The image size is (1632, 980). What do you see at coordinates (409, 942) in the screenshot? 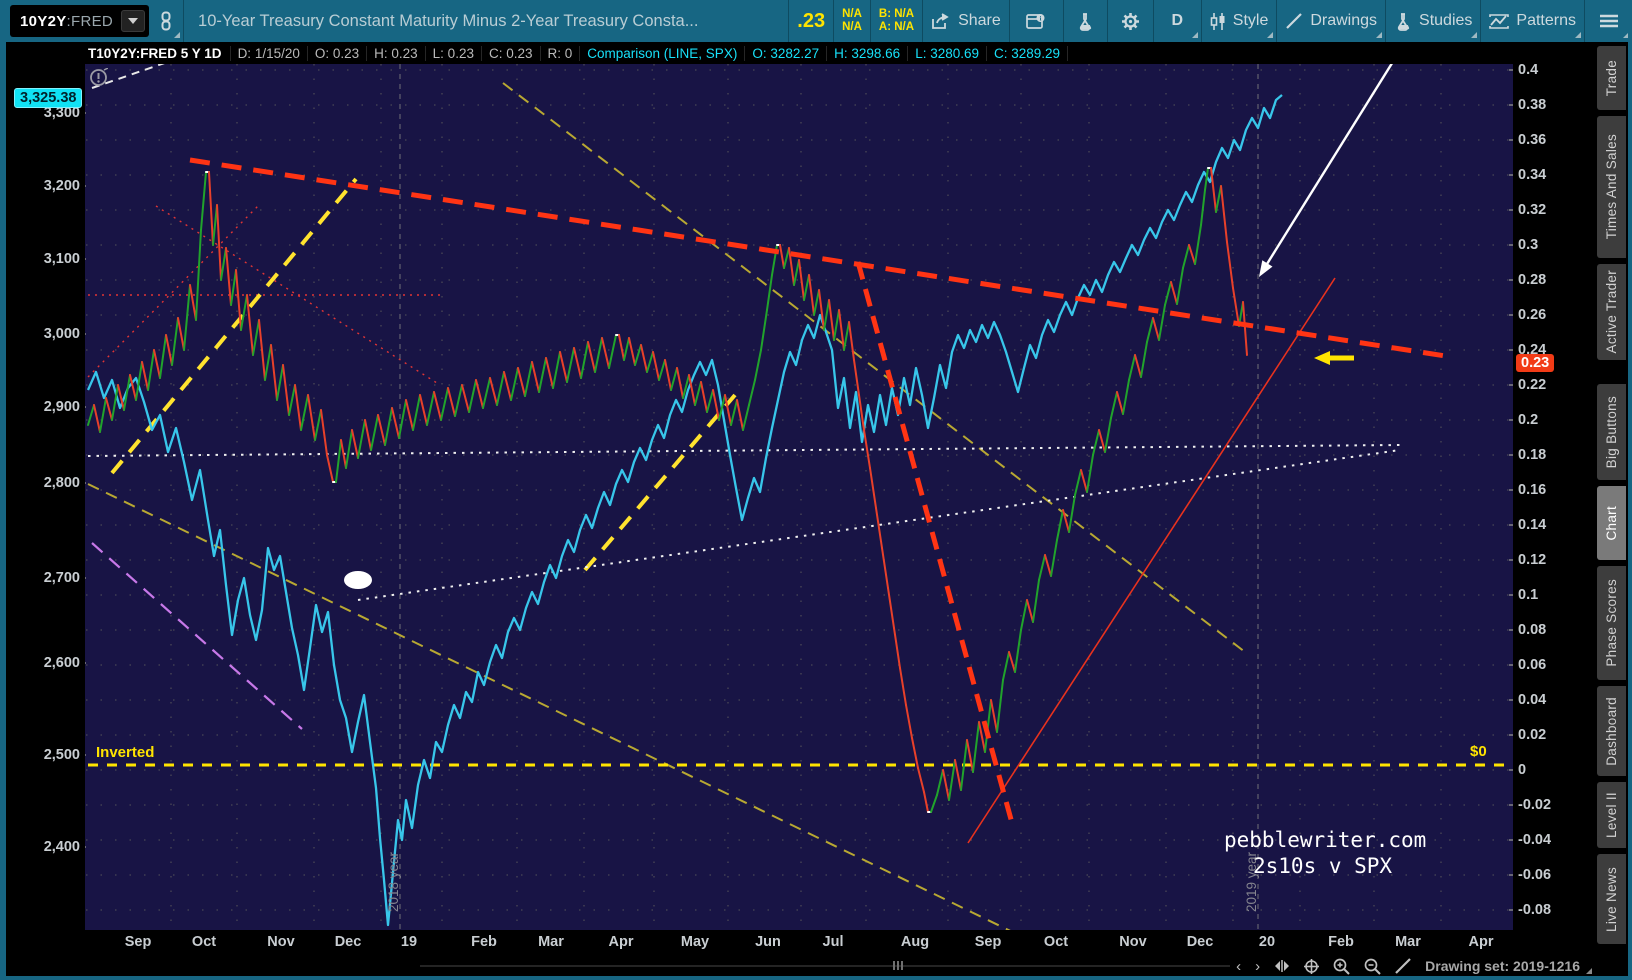
I see `time-axis-tick: 19` at bounding box center [409, 942].